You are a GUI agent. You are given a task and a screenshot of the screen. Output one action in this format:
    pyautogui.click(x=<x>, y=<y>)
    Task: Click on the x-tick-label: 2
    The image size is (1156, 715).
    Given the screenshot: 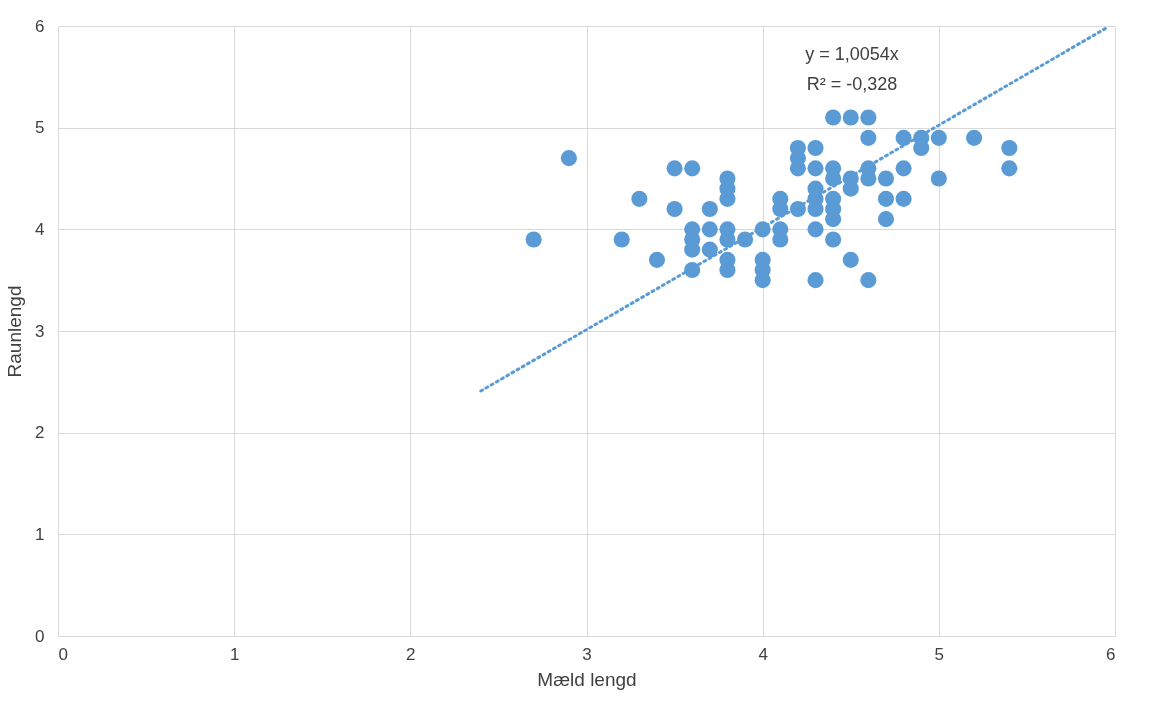 What is the action you would take?
    pyautogui.click(x=411, y=654)
    